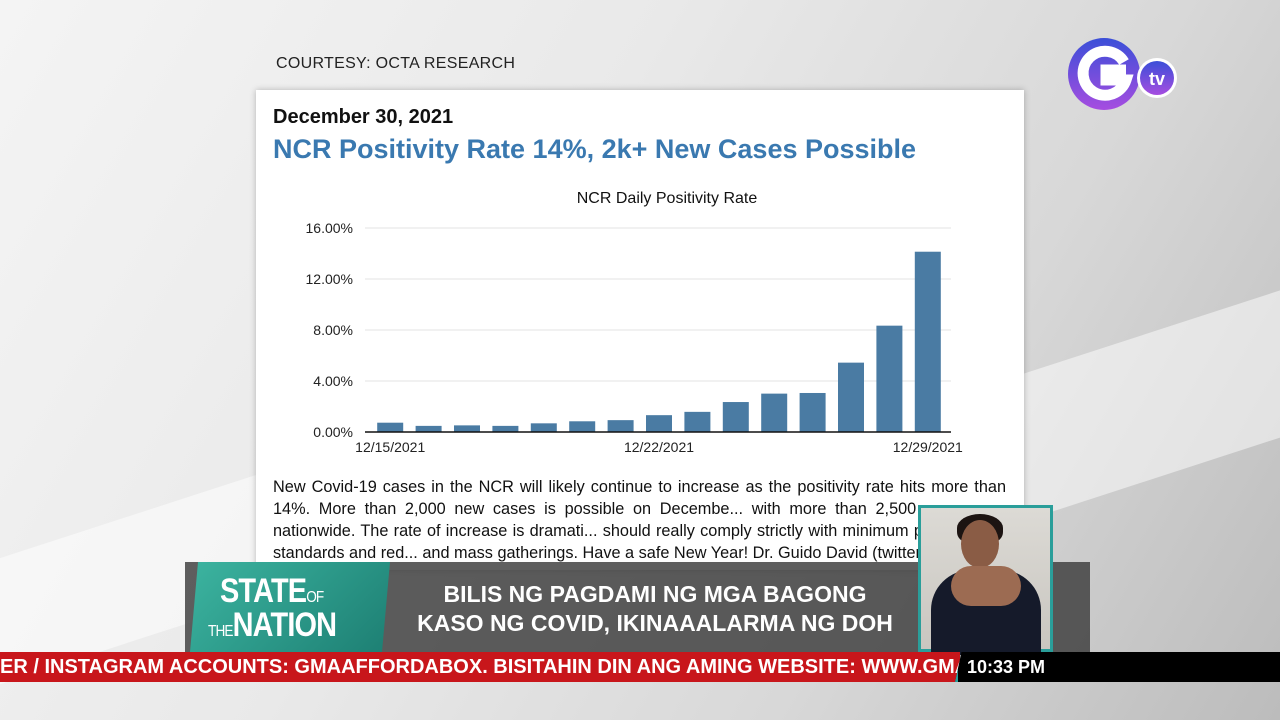  Describe the element at coordinates (655, 623) in the screenshot. I see `headline-line-2: KASO NG COVID, IKINAAALARMA NG DOH` at that location.